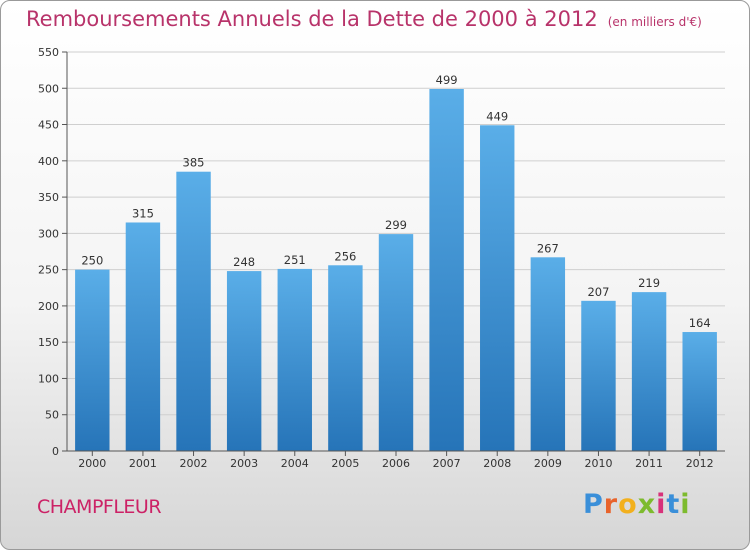 This screenshot has height=550, width=750. I want to click on y-axis: 0 50 100 150 200 250 300 350 400 450 500 550, so click(53, 252).